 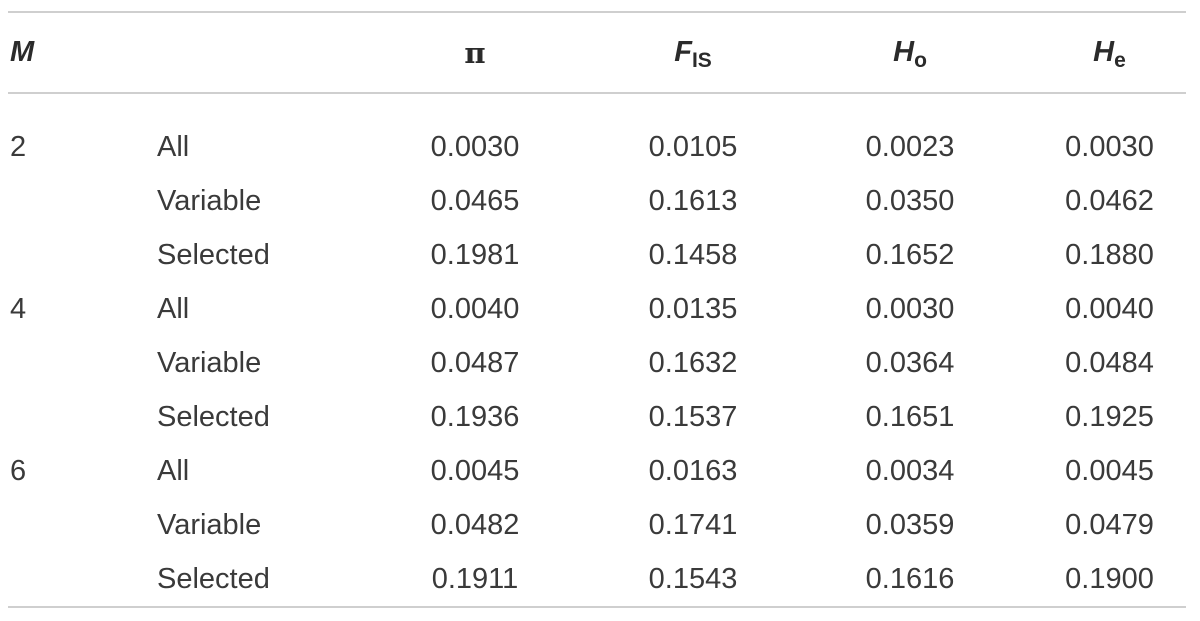 What do you see at coordinates (600, 255) in the screenshot?
I see `table-row: Selected 0.1981 0.1458 0.1652 0.1880` at bounding box center [600, 255].